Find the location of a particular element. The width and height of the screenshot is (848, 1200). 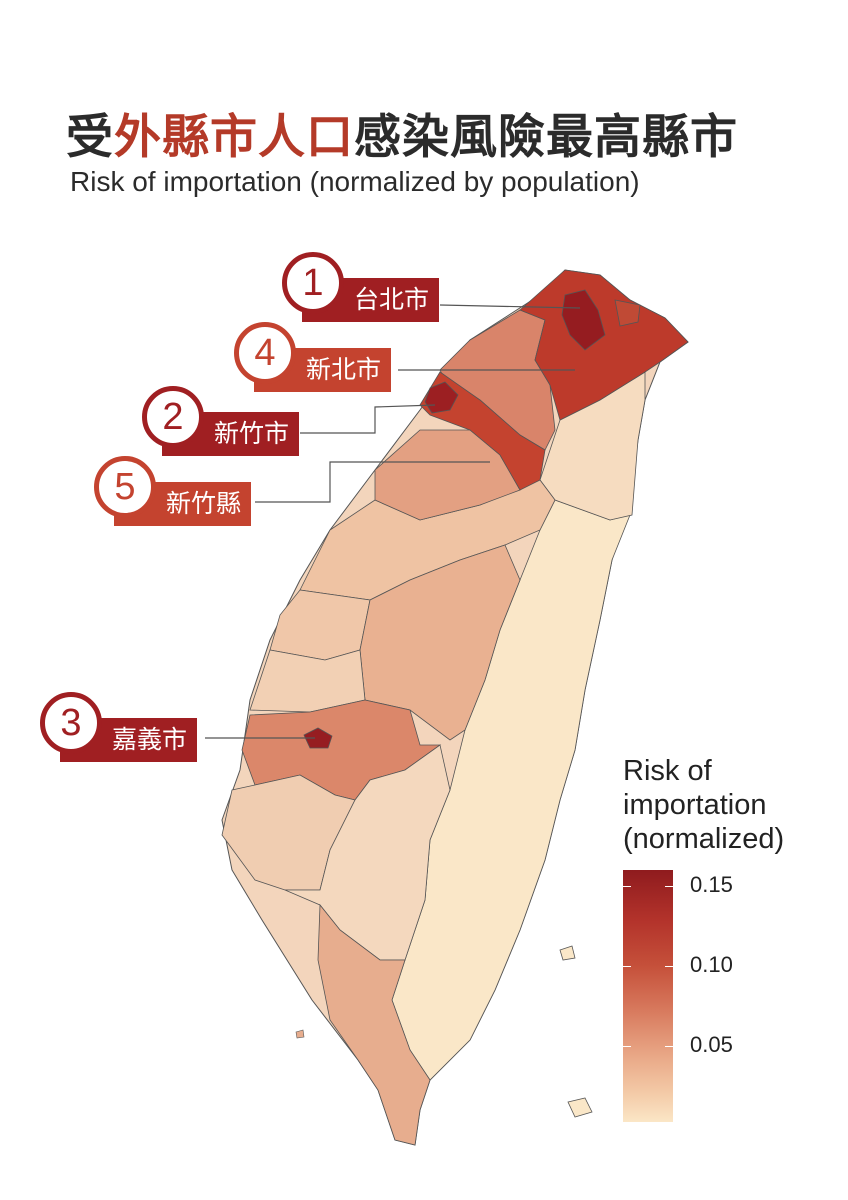

legend-title-line: importation is located at coordinates (695, 805).